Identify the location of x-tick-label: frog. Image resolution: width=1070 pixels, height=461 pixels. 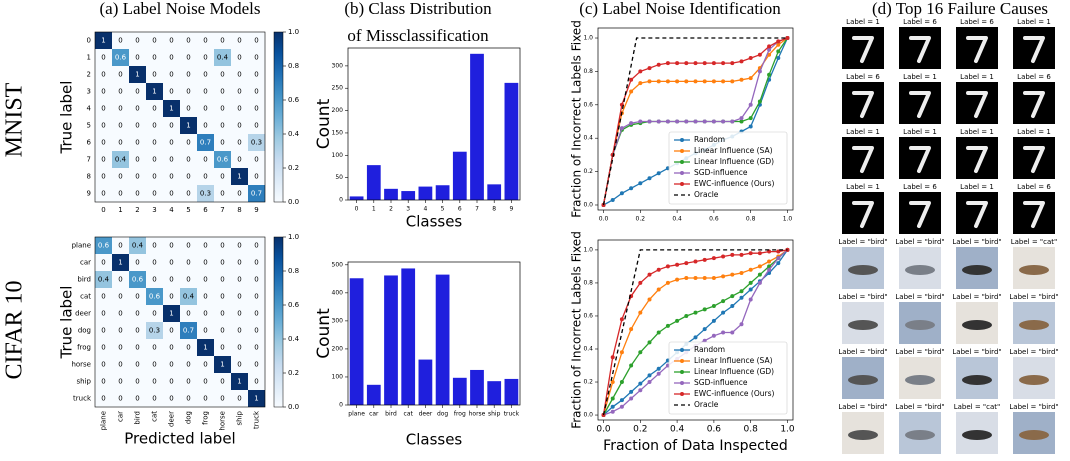
(460, 414).